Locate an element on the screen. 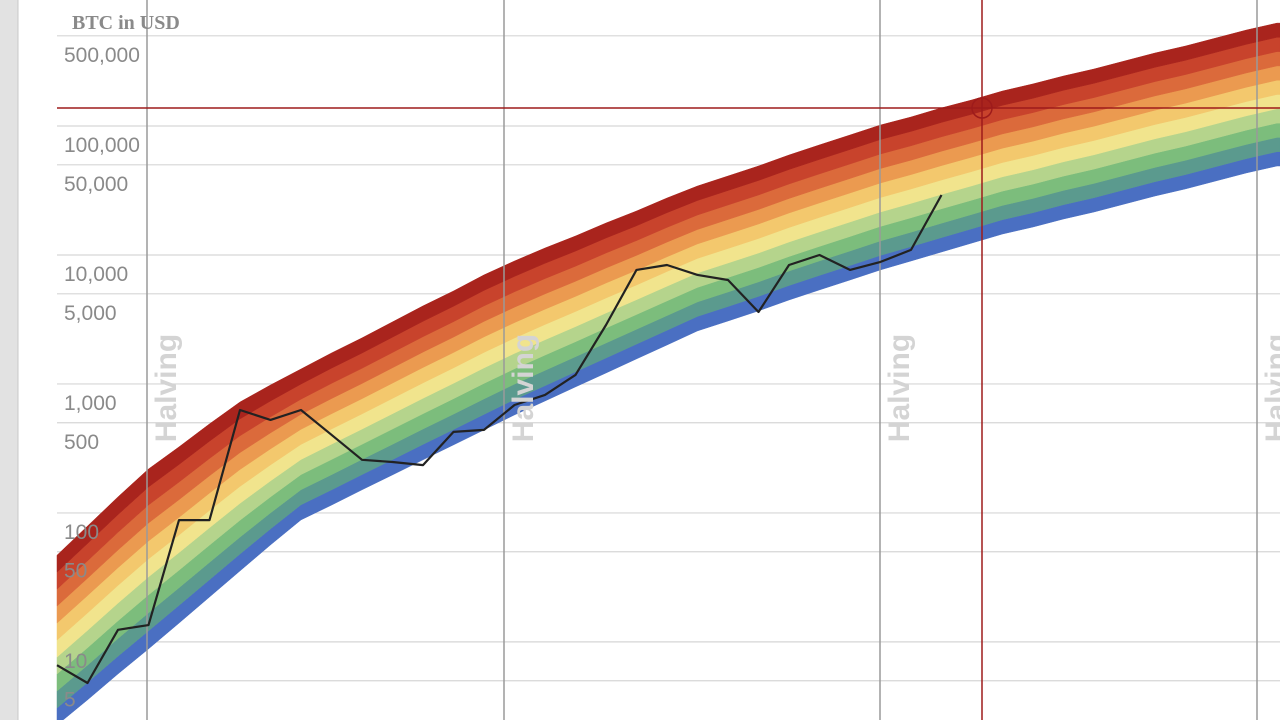 The height and width of the screenshot is (720, 1280). y-tick-label: 10,000 is located at coordinates (96, 274).